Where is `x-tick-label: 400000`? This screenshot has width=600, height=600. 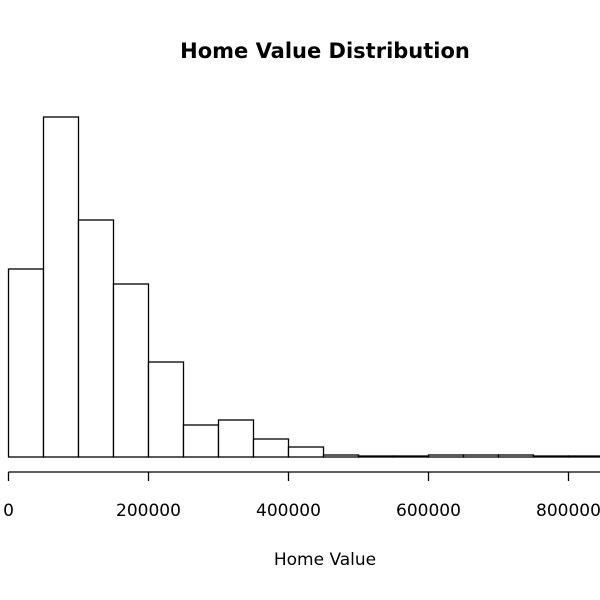 x-tick-label: 400000 is located at coordinates (288, 511).